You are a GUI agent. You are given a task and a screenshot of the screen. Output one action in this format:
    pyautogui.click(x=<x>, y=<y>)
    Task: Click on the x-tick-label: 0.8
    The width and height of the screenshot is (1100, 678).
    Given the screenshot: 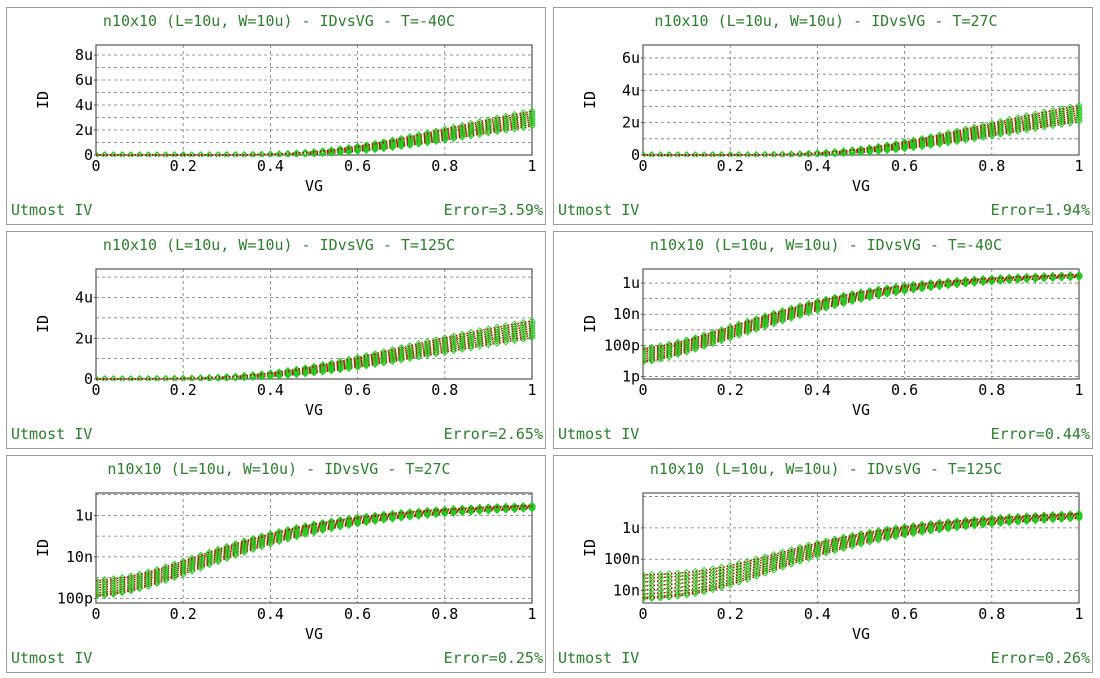 What is the action you would take?
    pyautogui.click(x=444, y=614)
    